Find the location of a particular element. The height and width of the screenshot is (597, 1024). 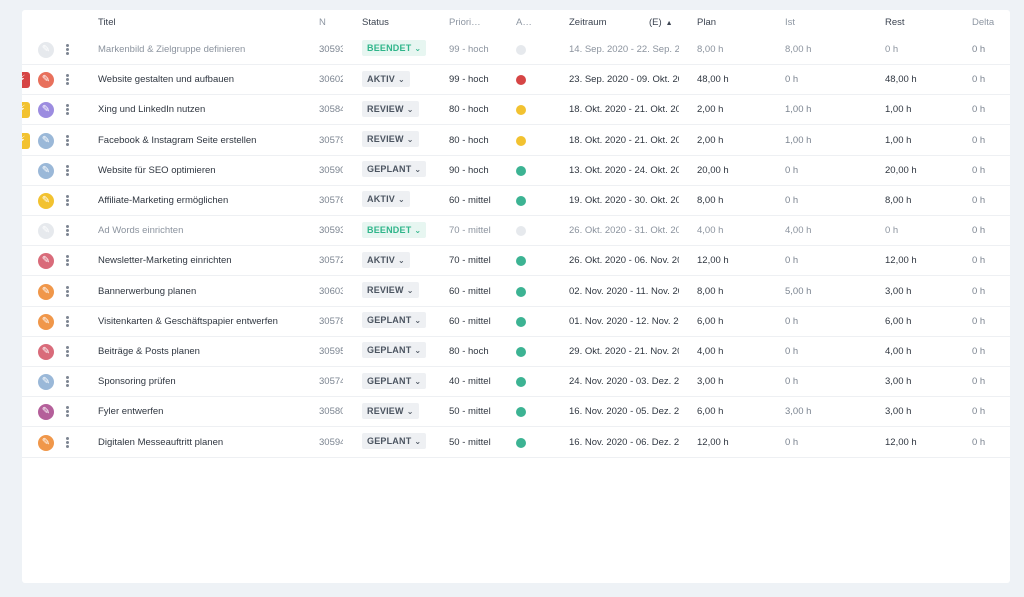

task-number: 30584 is located at coordinates (331, 110).